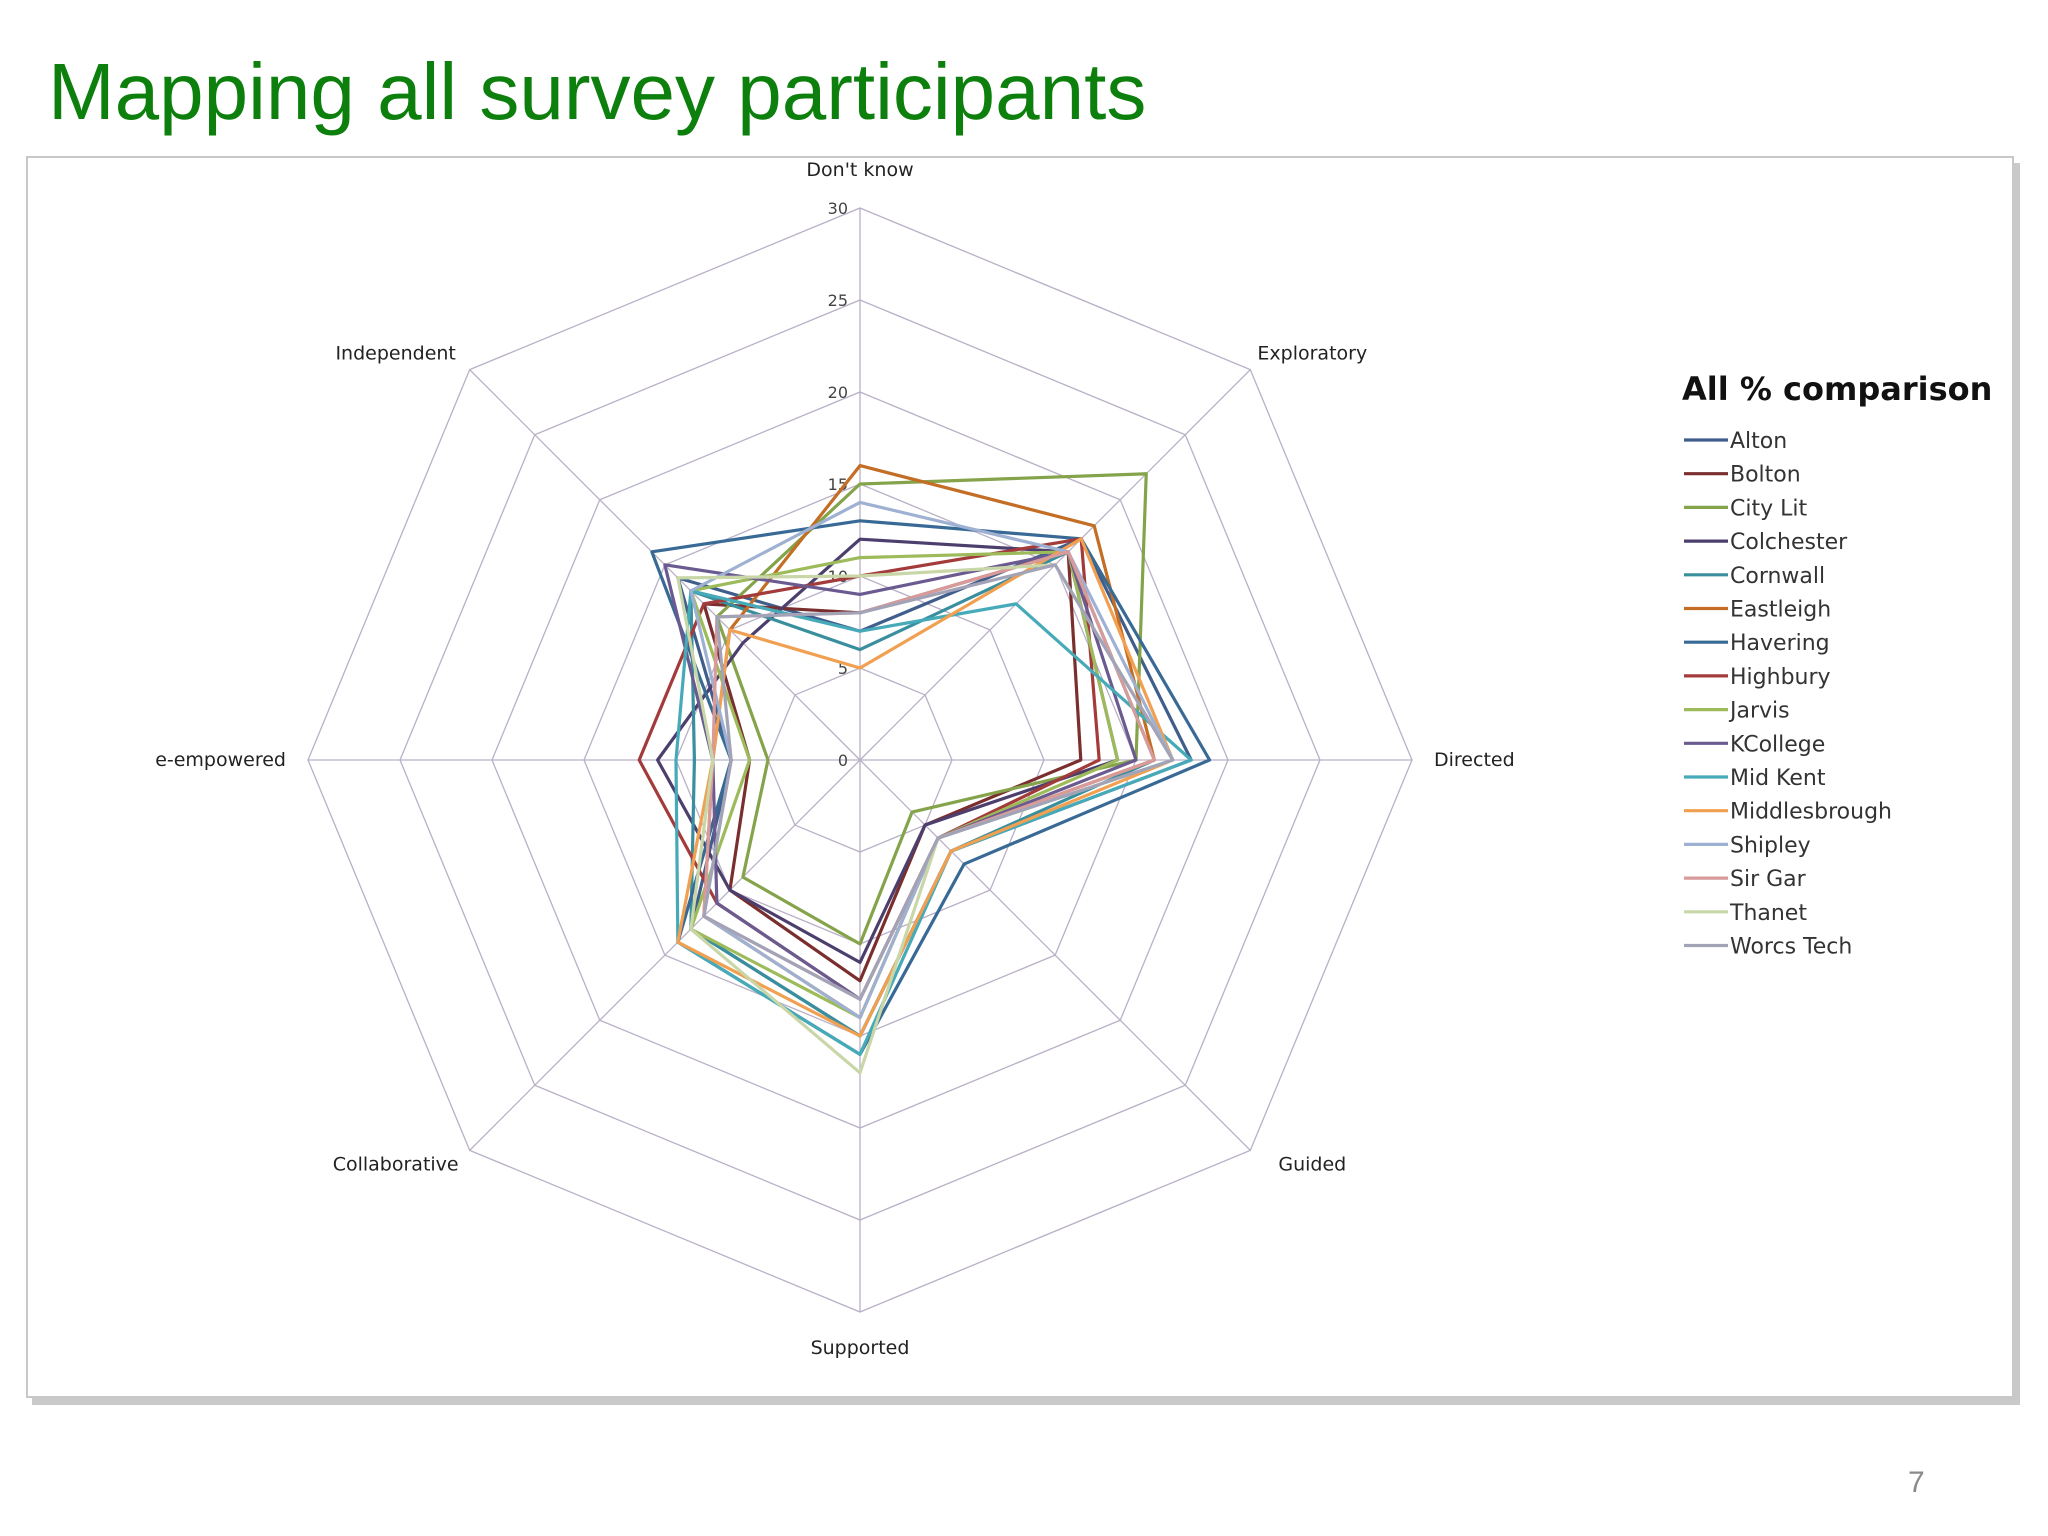  I want to click on page-number: 7, so click(1916, 1482).